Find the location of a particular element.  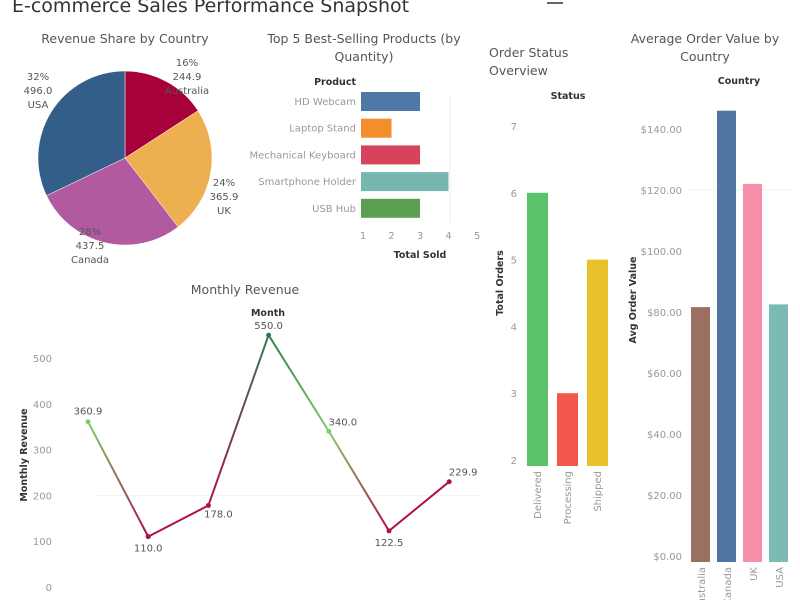

pie-percent-label: 28% is located at coordinates (90, 232).